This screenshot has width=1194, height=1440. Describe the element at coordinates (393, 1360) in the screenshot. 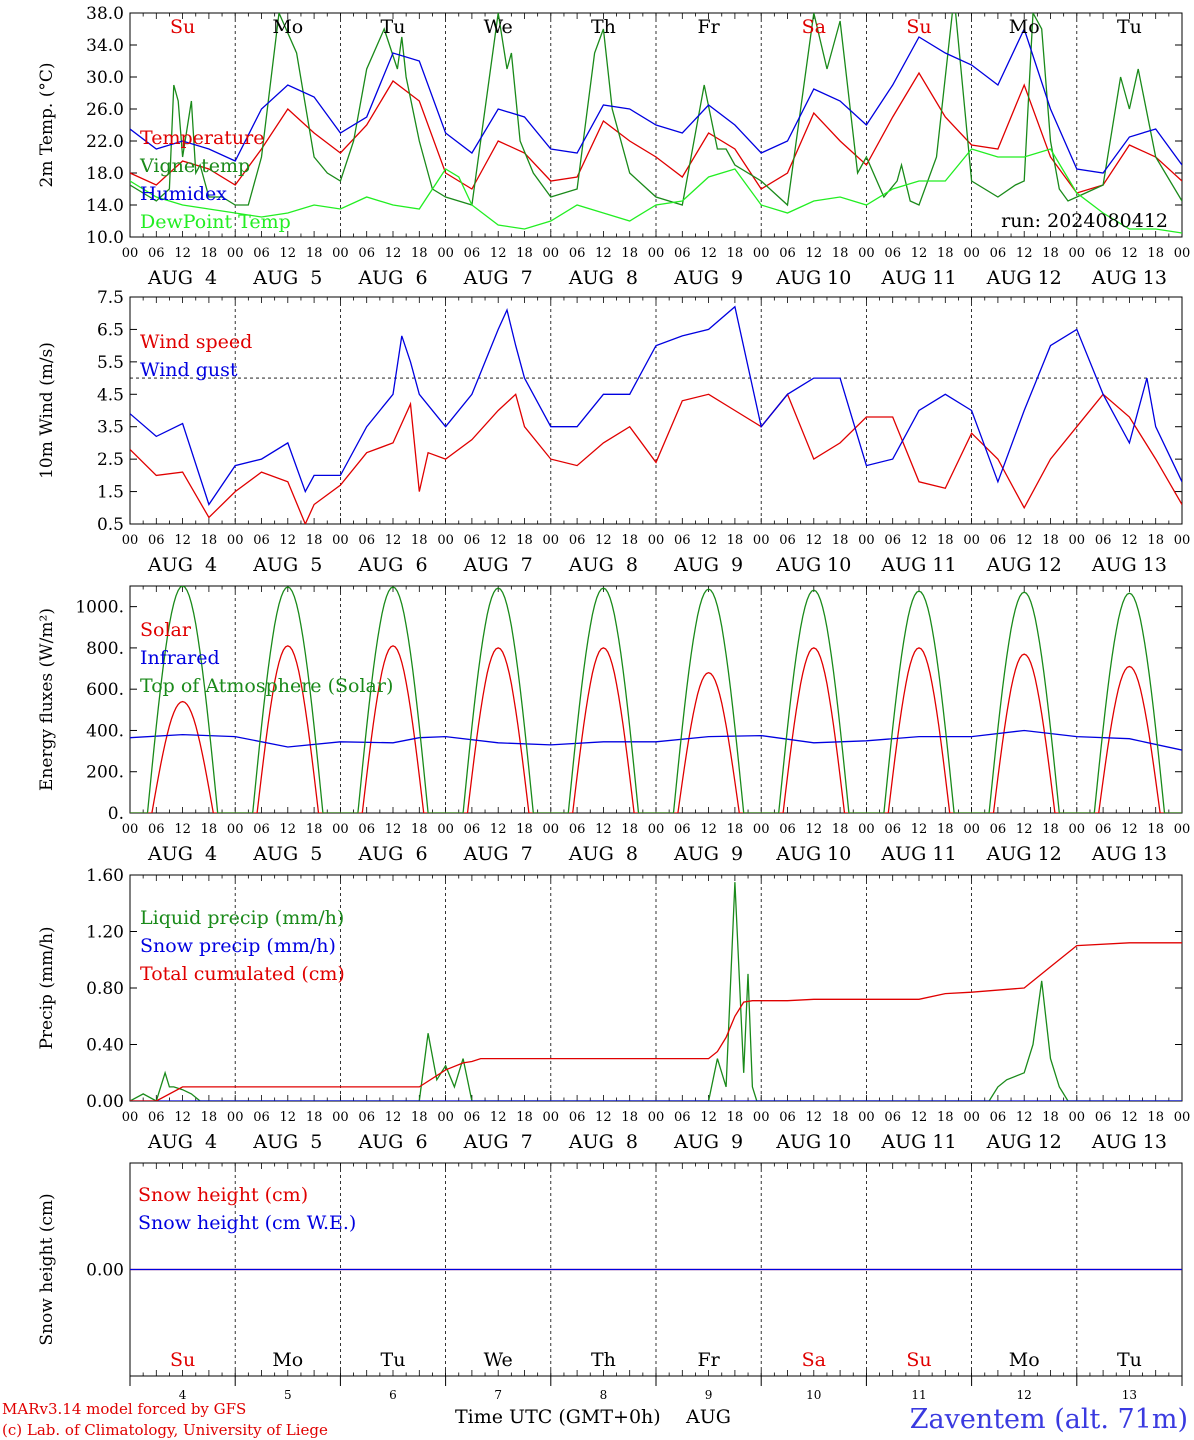

I see `weekday-label-bottom: Tu` at that location.